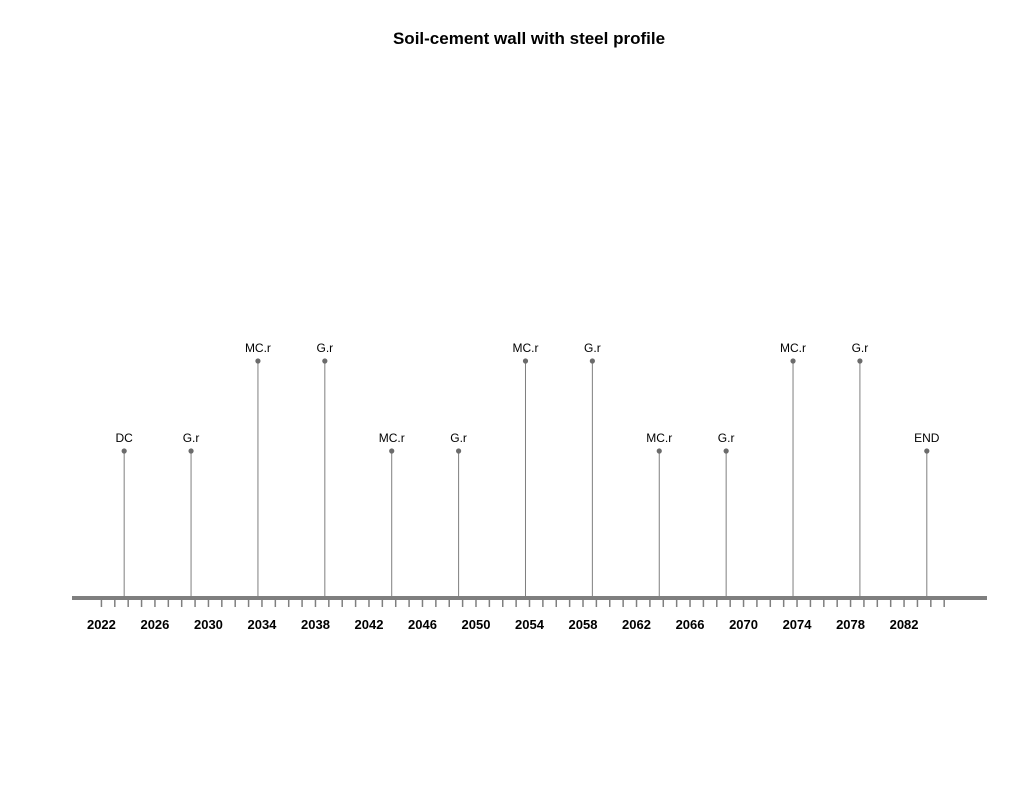  I want to click on chart-title: Soil-cement wall with steel profile, so click(529, 38).